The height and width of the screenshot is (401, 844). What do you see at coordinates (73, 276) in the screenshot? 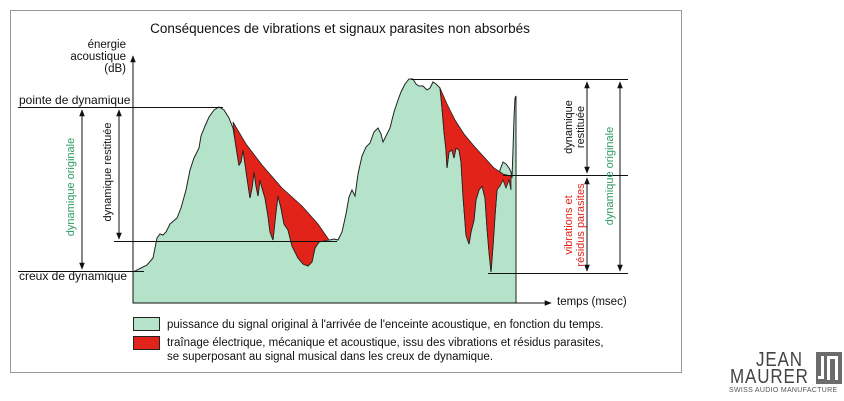
I see `trough-label: creux de dynamique` at bounding box center [73, 276].